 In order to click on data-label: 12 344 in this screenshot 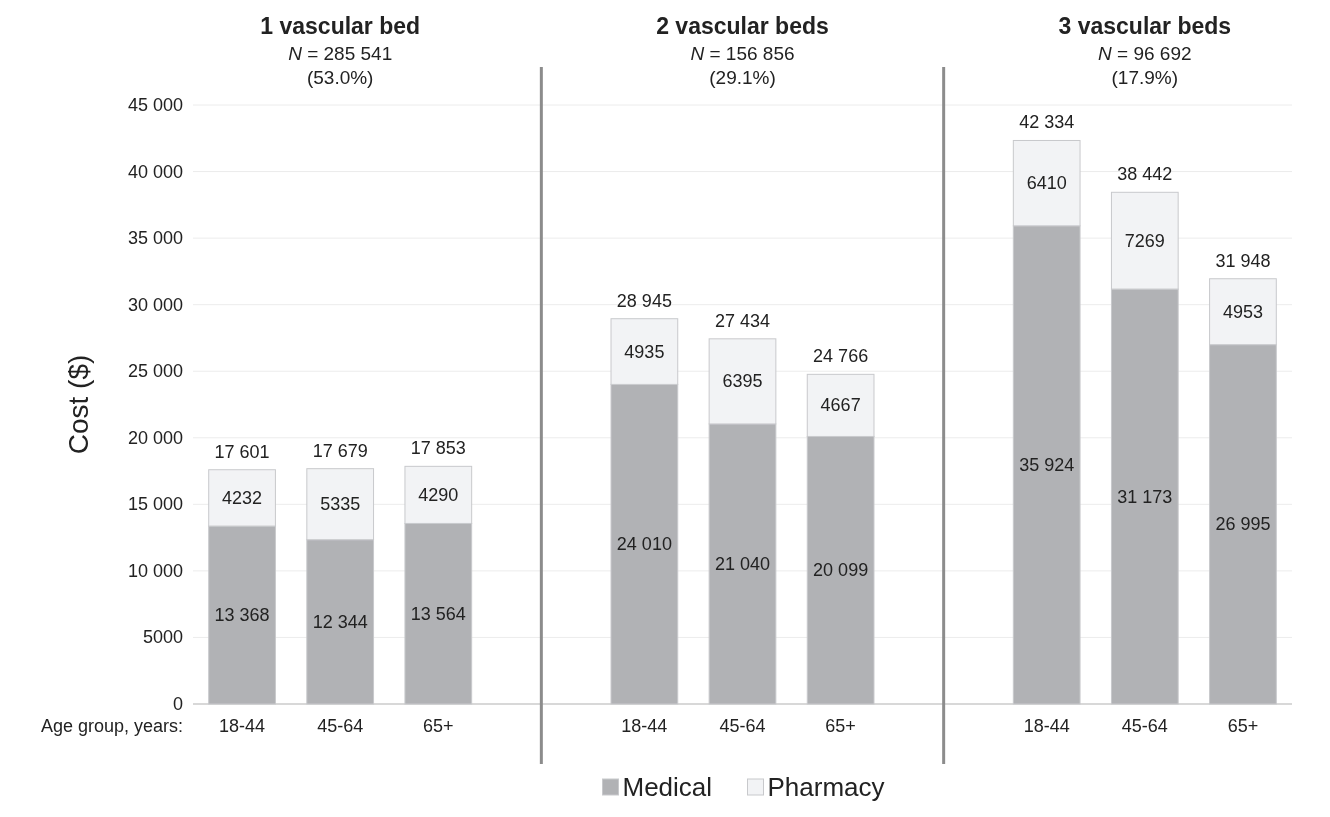, I will do `click(340, 621)`.